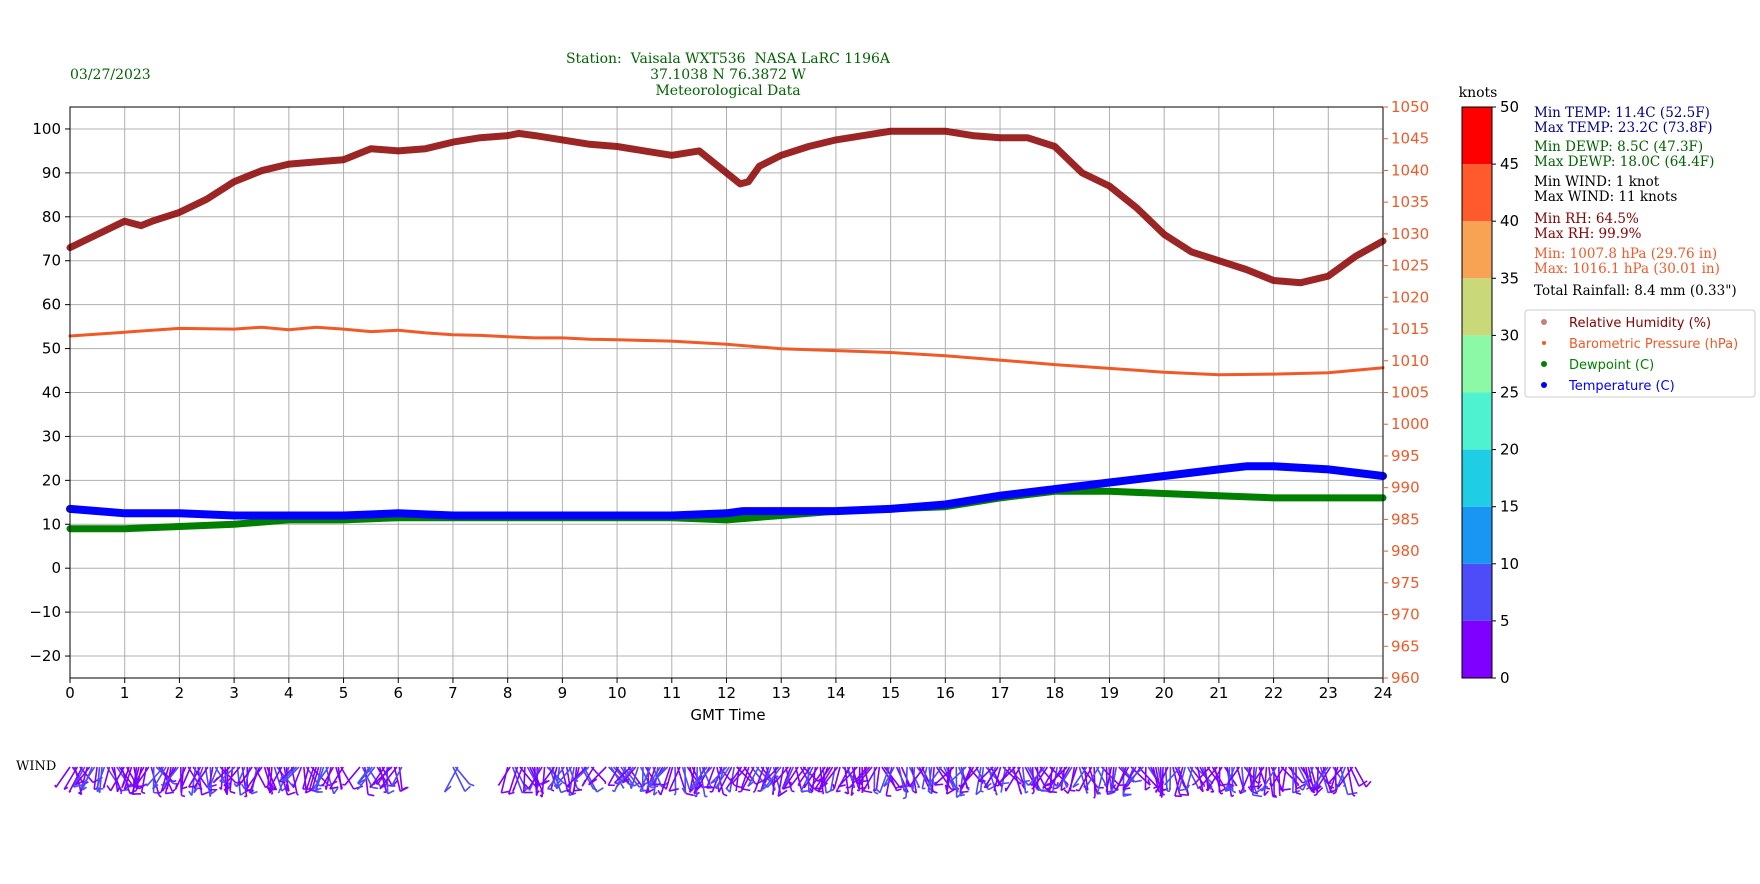 The height and width of the screenshot is (884, 1760). I want to click on left-tick-label: 20, so click(51, 480).